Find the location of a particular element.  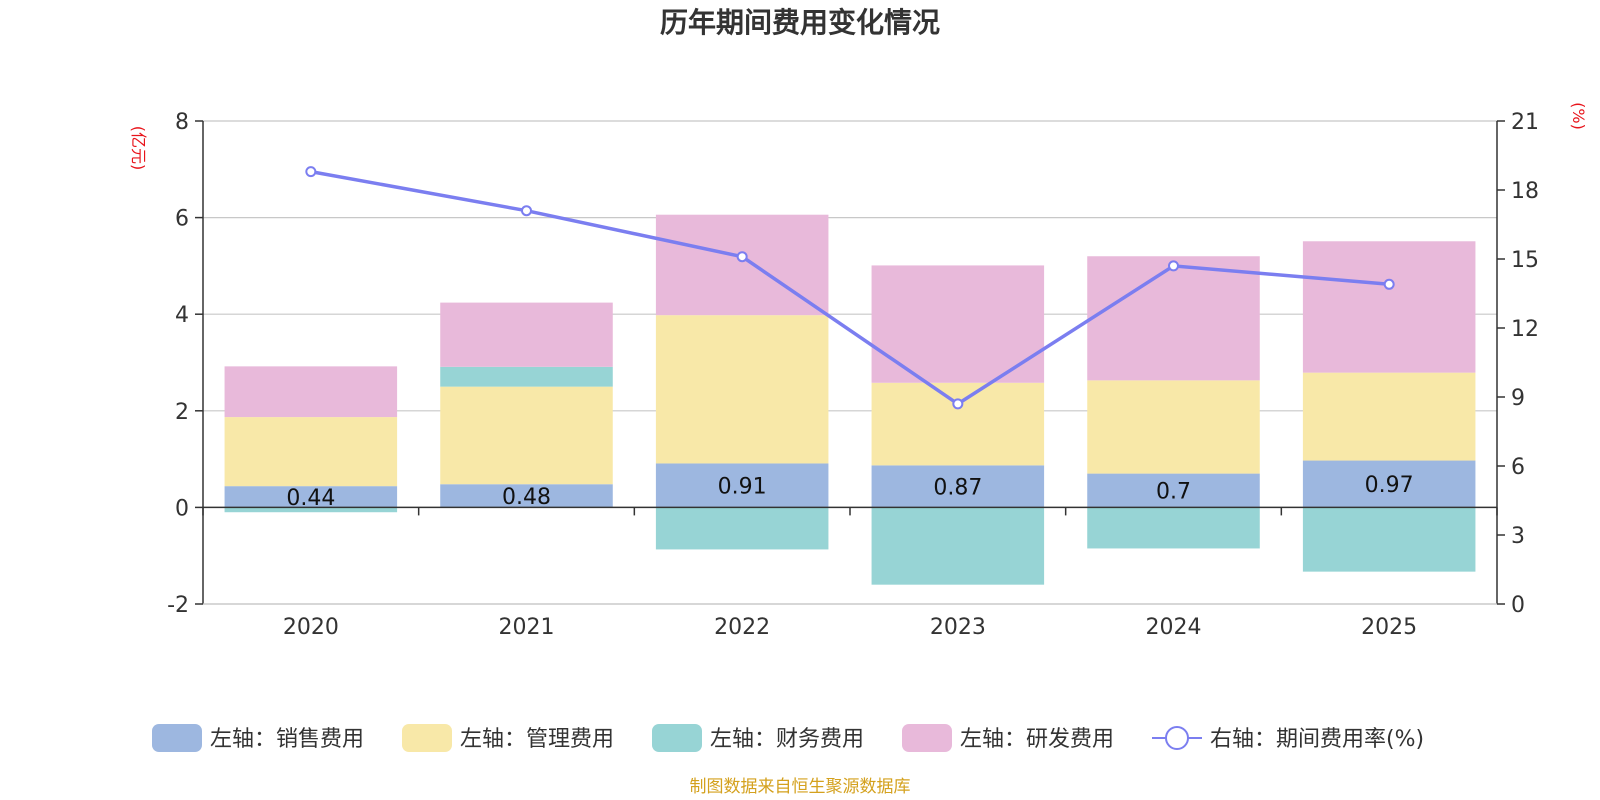

right-tick-label: 21 is located at coordinates (1525, 122).